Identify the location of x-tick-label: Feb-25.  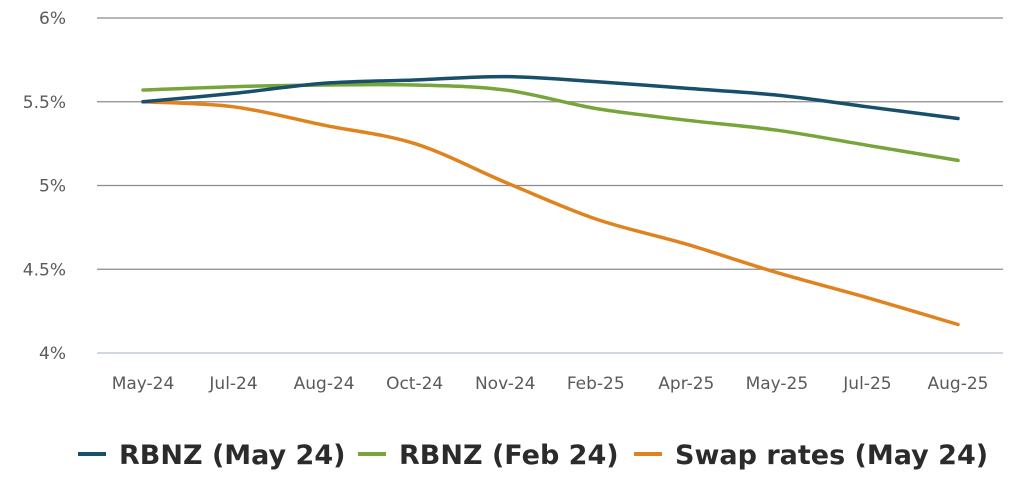
(596, 384).